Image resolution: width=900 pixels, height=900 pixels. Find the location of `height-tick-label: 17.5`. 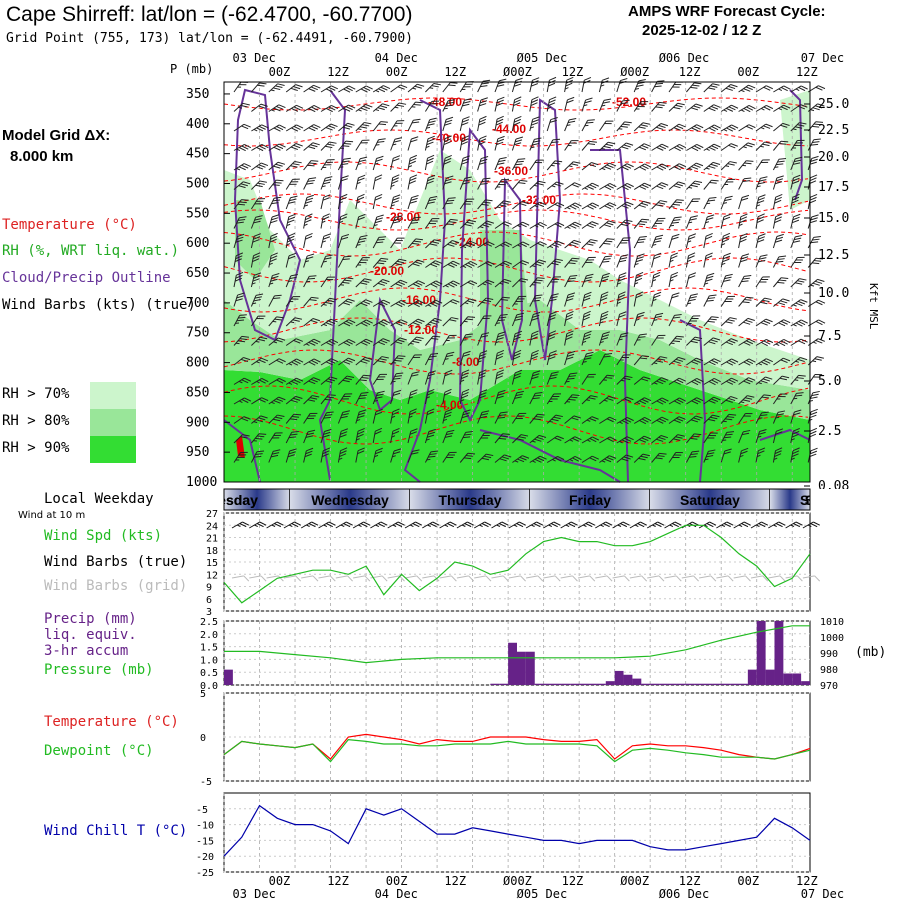

height-tick-label: 17.5 is located at coordinates (833, 187).